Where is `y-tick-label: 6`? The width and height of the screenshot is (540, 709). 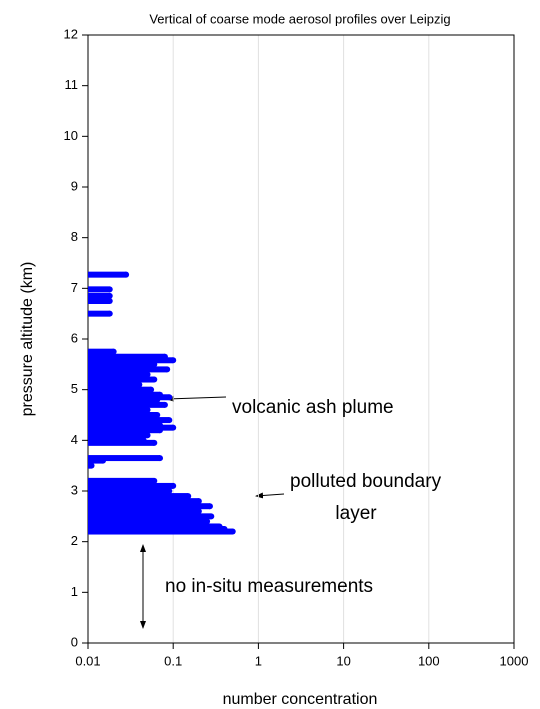 y-tick-label: 6 is located at coordinates (74, 337).